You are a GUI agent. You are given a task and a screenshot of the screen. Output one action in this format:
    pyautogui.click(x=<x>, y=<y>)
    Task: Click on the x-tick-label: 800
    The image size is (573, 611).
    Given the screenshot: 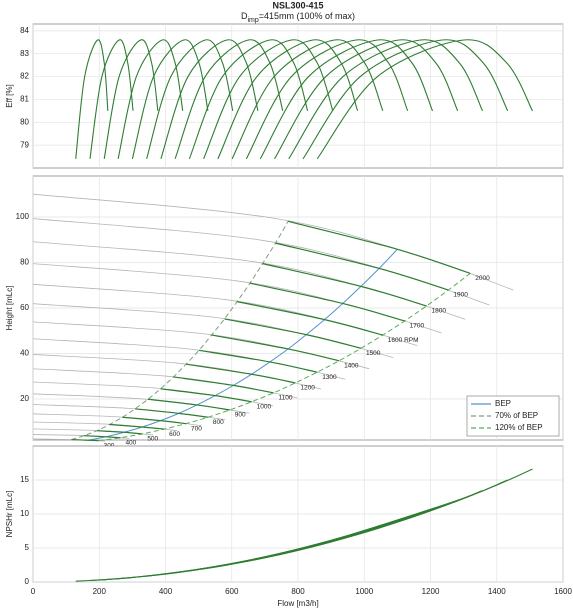 What is the action you would take?
    pyautogui.click(x=298, y=591)
    